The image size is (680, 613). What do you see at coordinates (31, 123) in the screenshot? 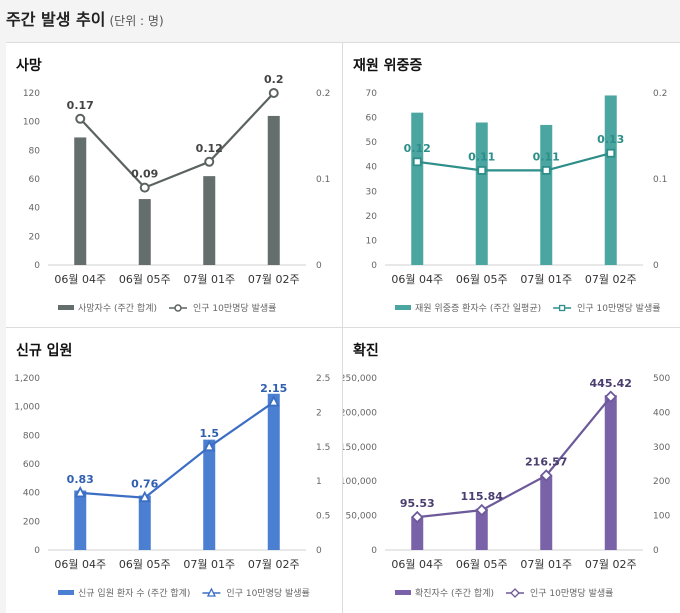
I see `y-tick-label: 100` at bounding box center [31, 123].